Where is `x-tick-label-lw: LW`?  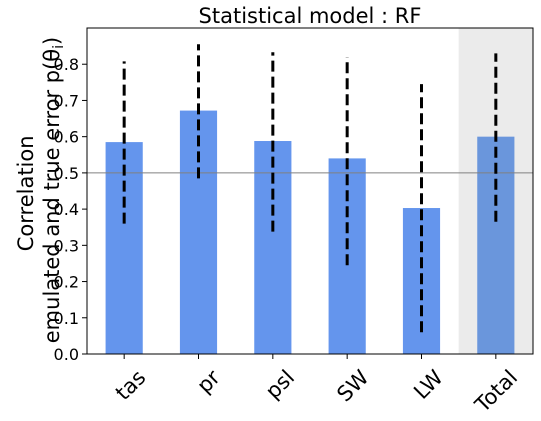 x-tick-label-lw: LW is located at coordinates (428, 384).